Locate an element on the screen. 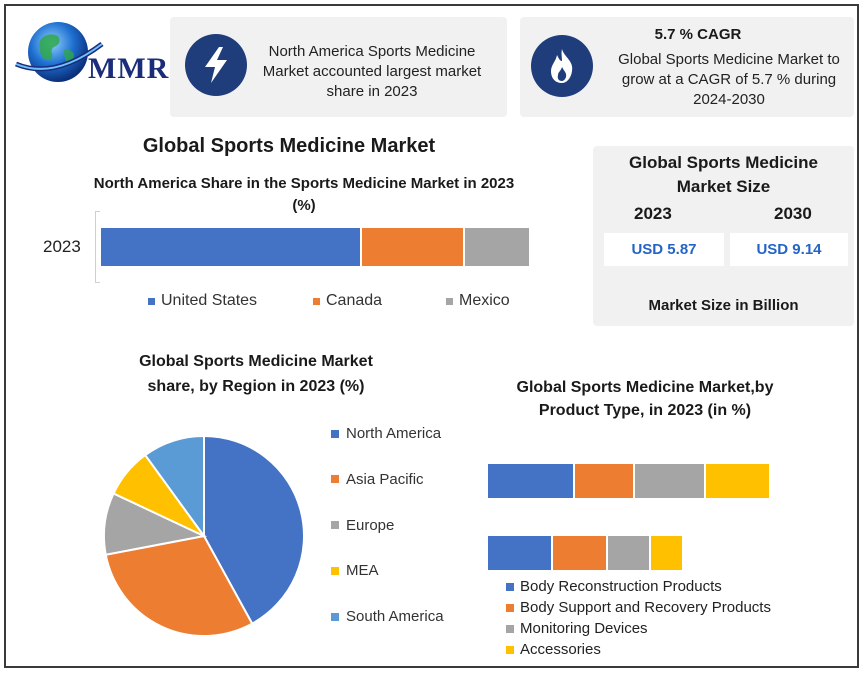  legend-label: Body Support and Recovery Products is located at coordinates (645, 607).